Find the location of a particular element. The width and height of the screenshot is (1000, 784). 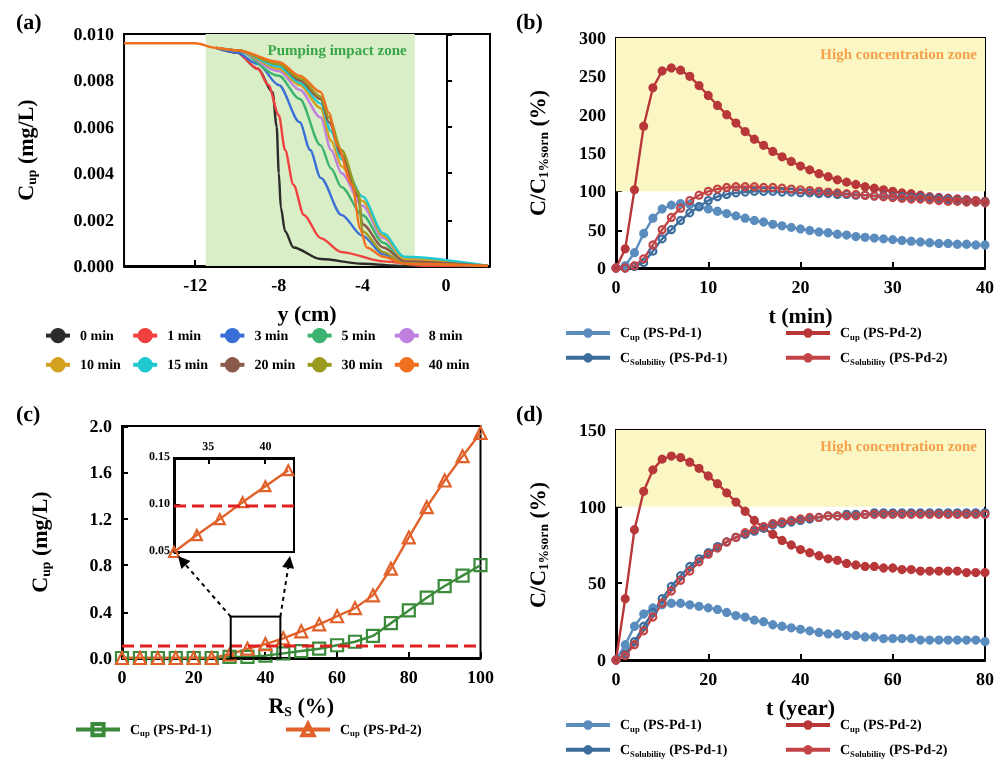

chart-title: (c) is located at coordinates (29, 415).